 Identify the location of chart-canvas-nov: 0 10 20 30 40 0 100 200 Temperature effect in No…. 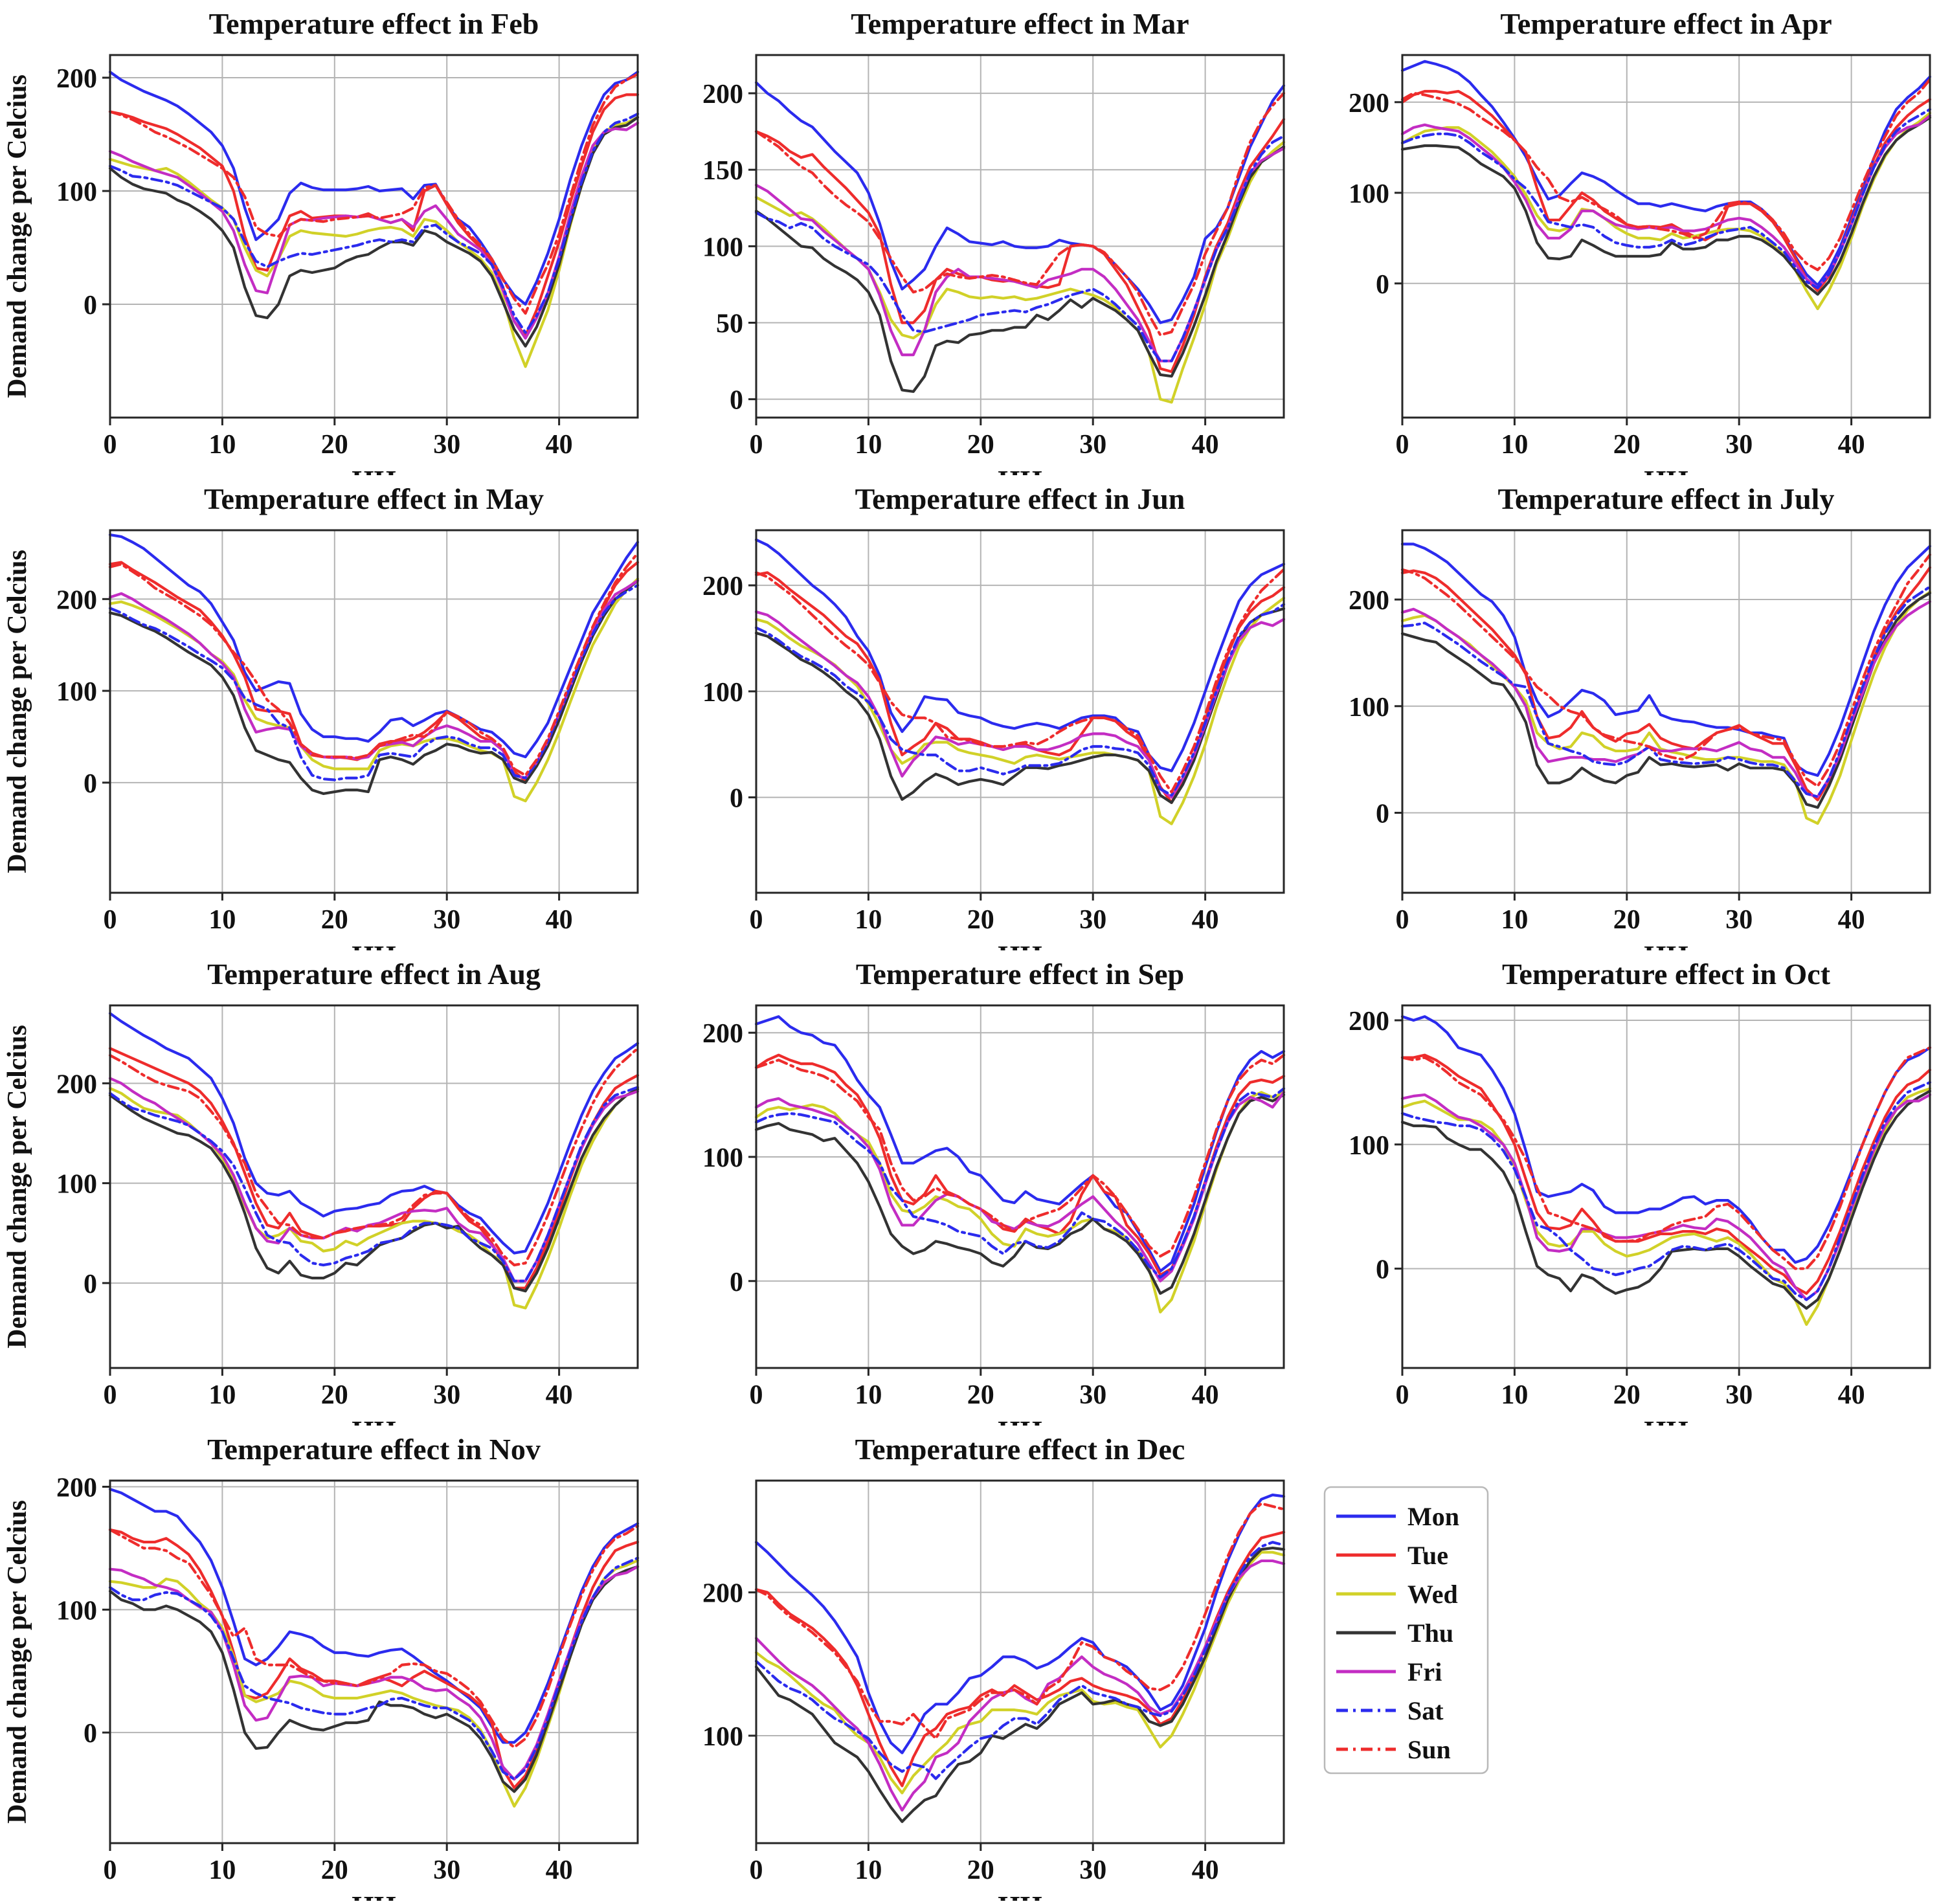
(321, 1669).